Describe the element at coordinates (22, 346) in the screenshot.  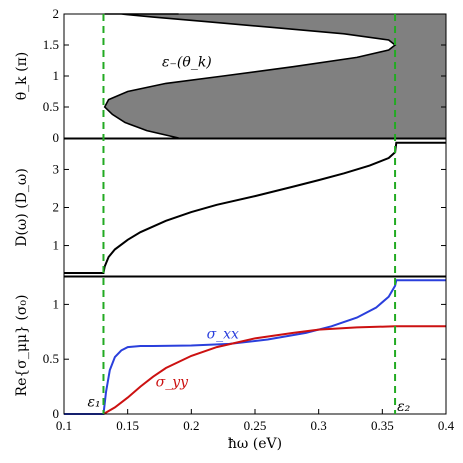
I see `panel-bottom-ylabel: Re{σ_μμ} (σ₀)` at that location.